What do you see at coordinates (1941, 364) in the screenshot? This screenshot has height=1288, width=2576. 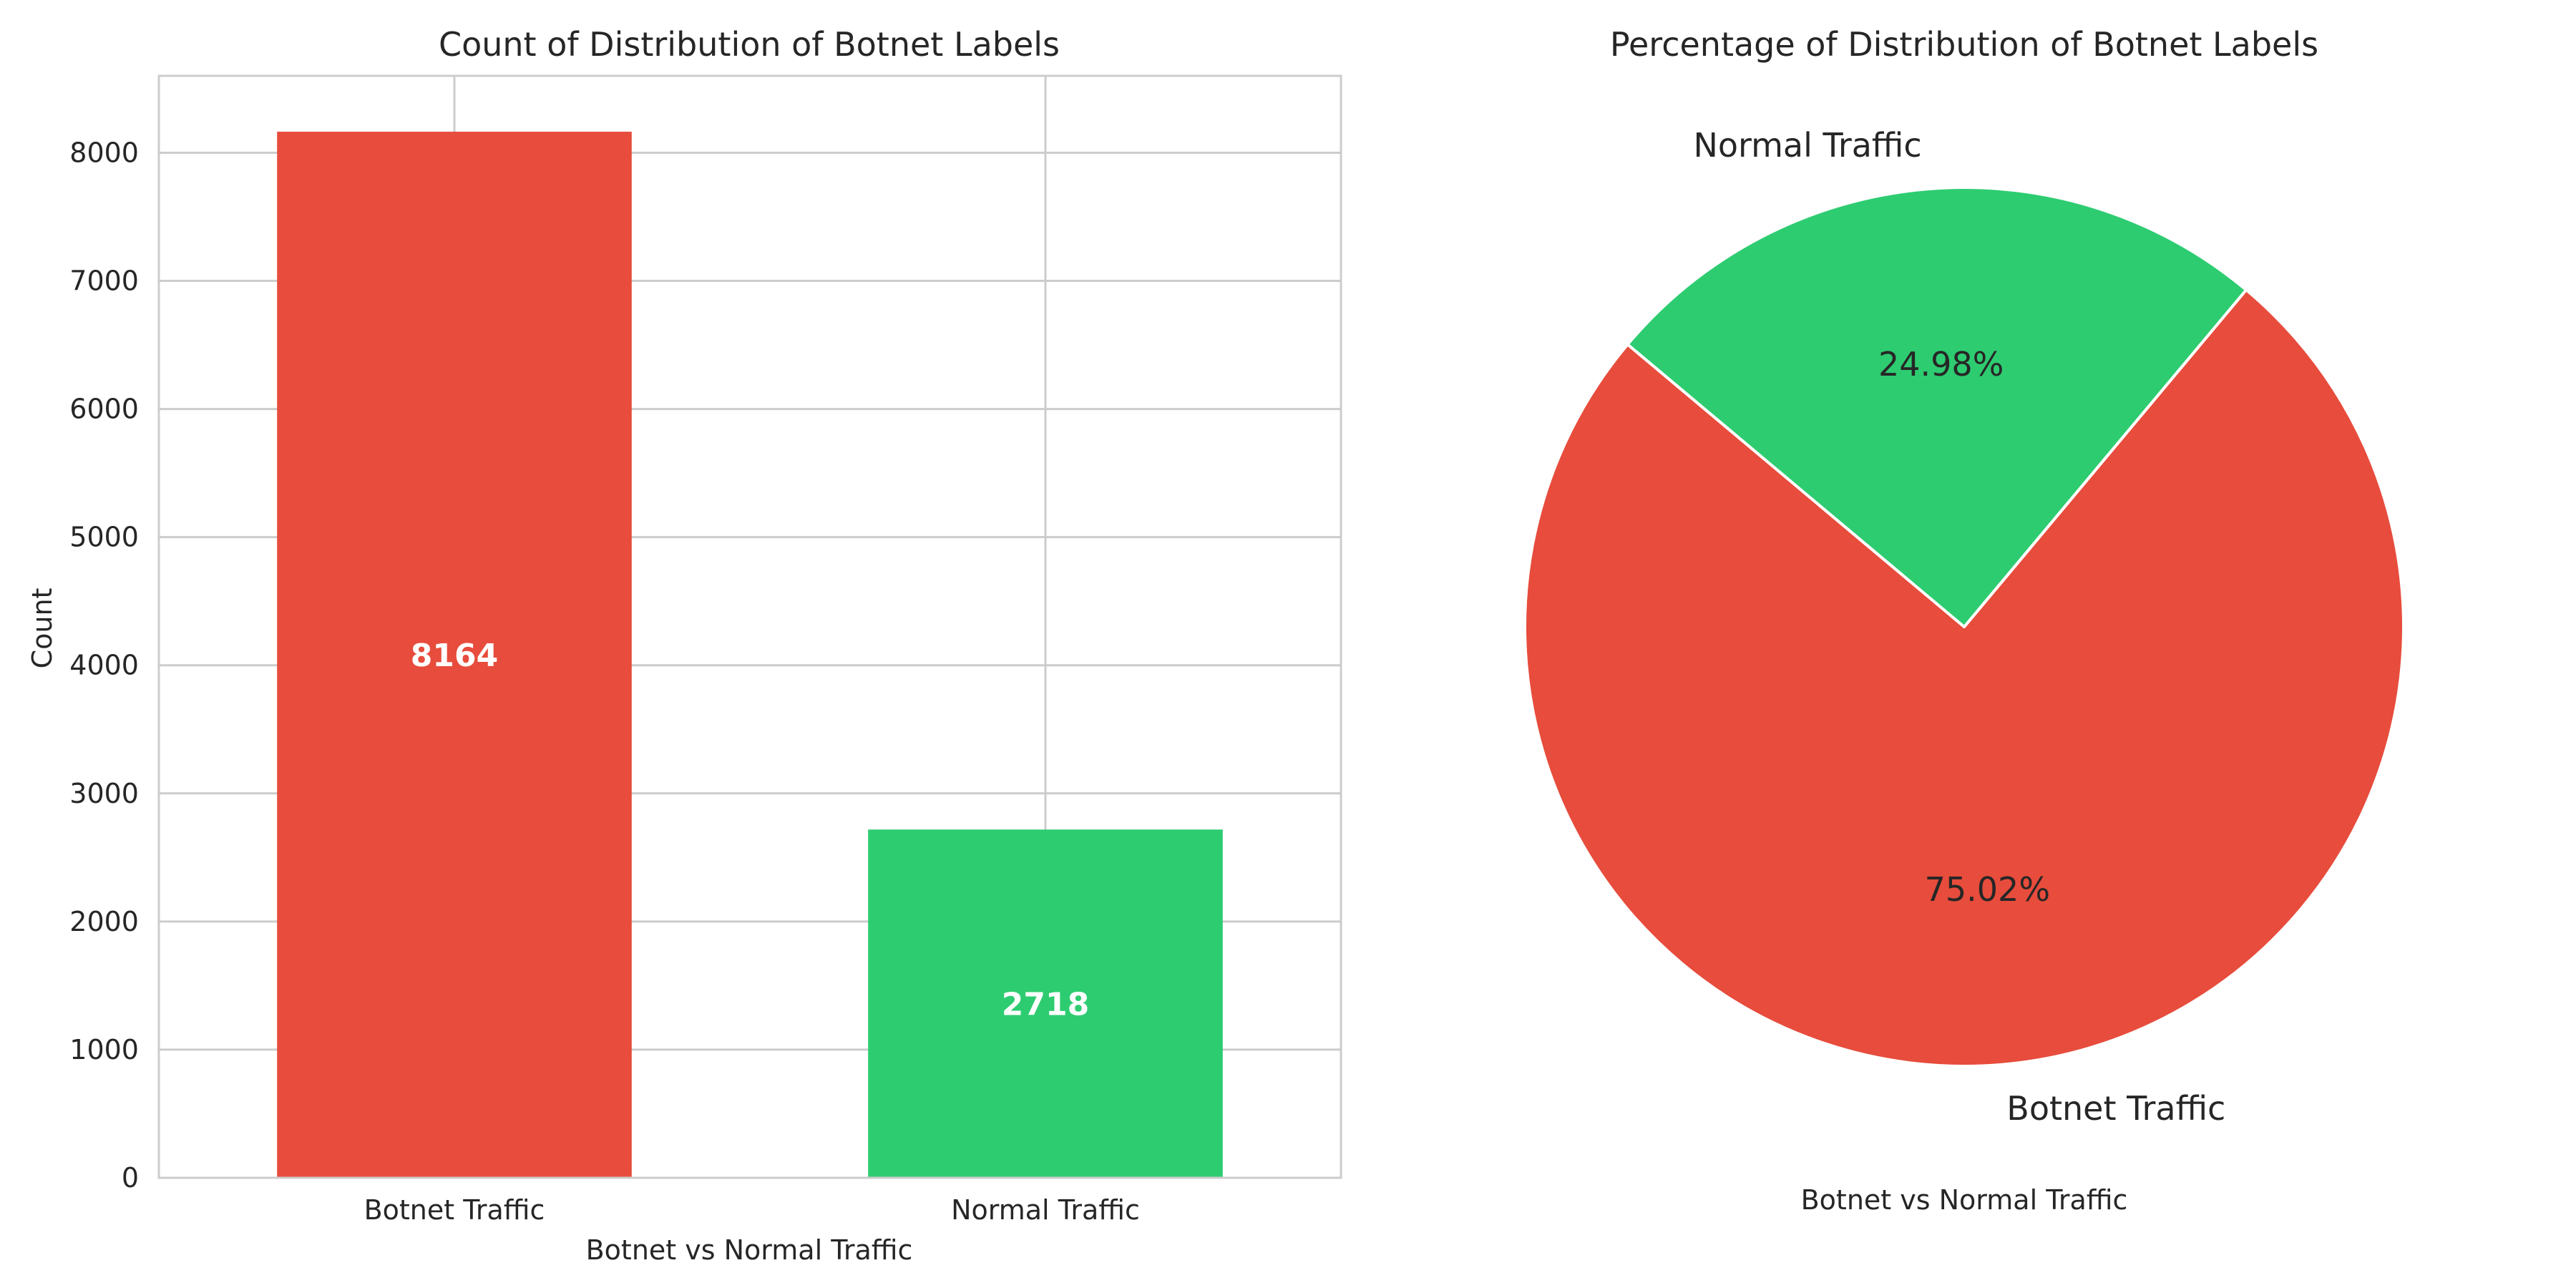 I see `pie-percent-label: 24.98%` at bounding box center [1941, 364].